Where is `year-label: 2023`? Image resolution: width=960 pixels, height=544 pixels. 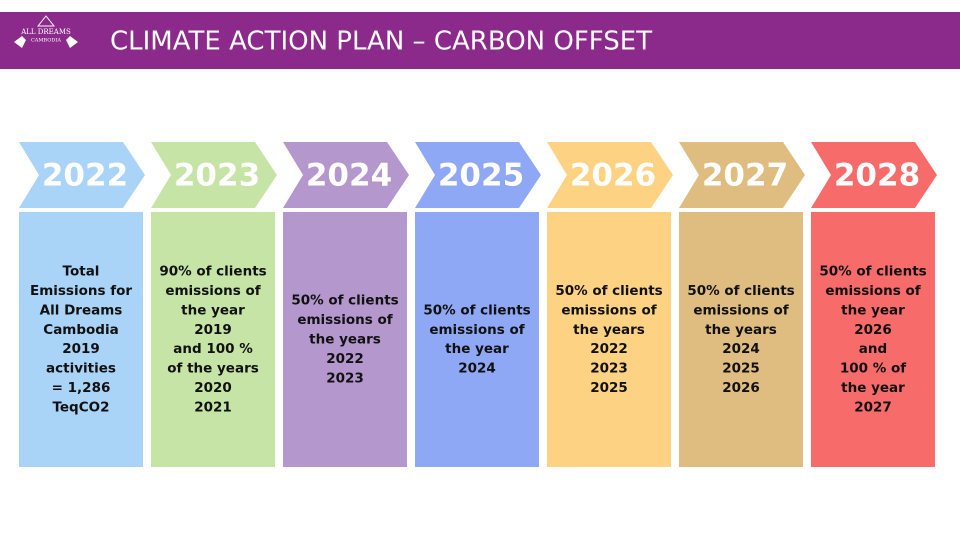 year-label: 2023 is located at coordinates (217, 176).